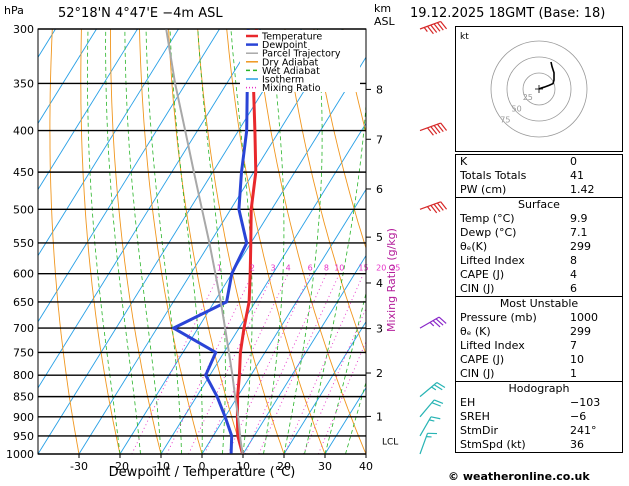  What do you see at coordinates (211, 241) in the screenshot?
I see `dewpoint-line` at bounding box center [211, 241].